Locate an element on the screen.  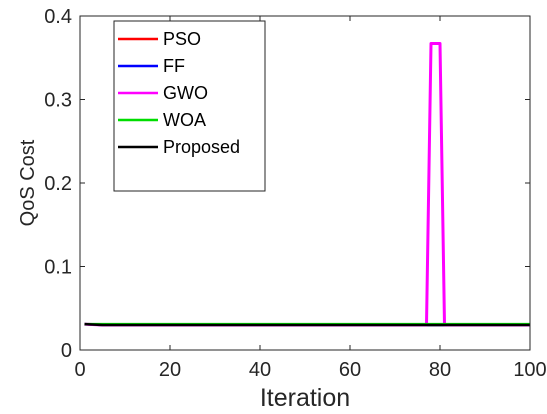
x-tick-label: 60 is located at coordinates (350, 370).